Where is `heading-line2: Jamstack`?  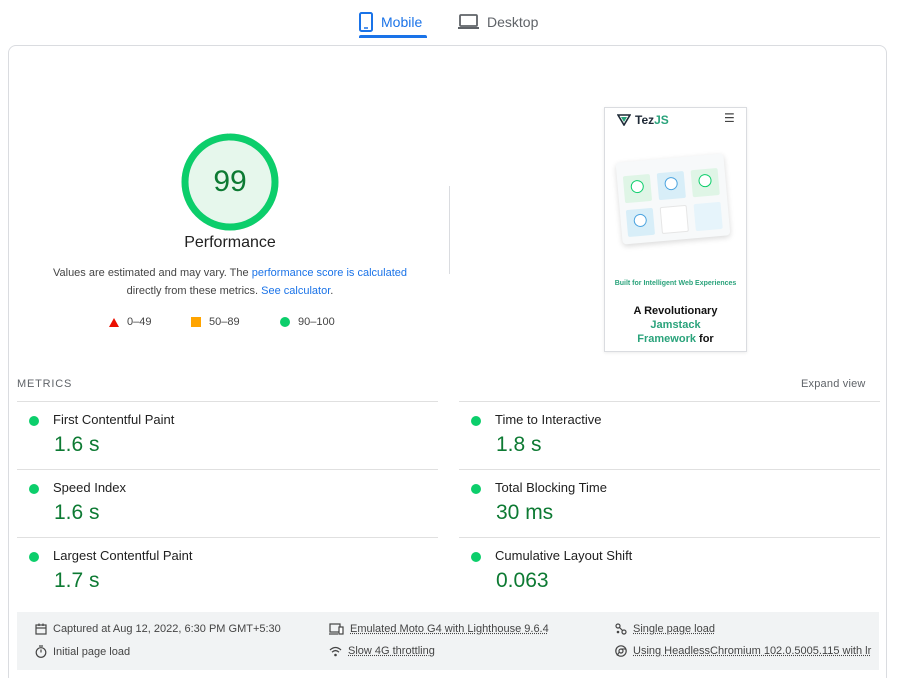 heading-line2: Jamstack is located at coordinates (675, 325).